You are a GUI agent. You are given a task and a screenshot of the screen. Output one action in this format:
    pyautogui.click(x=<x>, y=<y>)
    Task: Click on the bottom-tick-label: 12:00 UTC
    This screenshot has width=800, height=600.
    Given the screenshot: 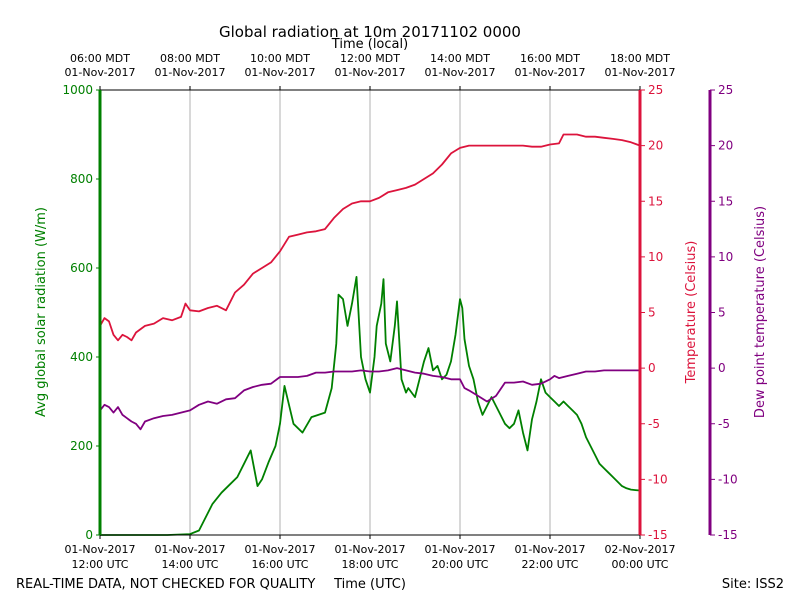 What is the action you would take?
    pyautogui.click(x=99, y=564)
    